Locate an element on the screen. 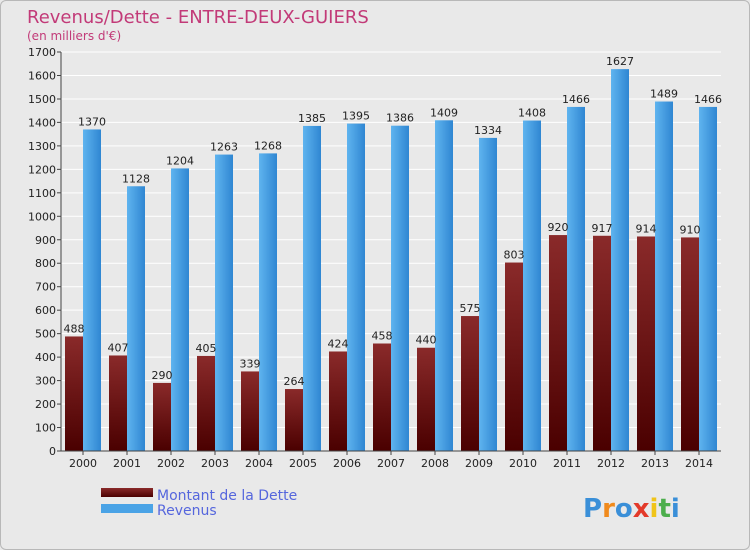 This screenshot has width=750, height=550. x-tick-label: 2013 is located at coordinates (655, 463).